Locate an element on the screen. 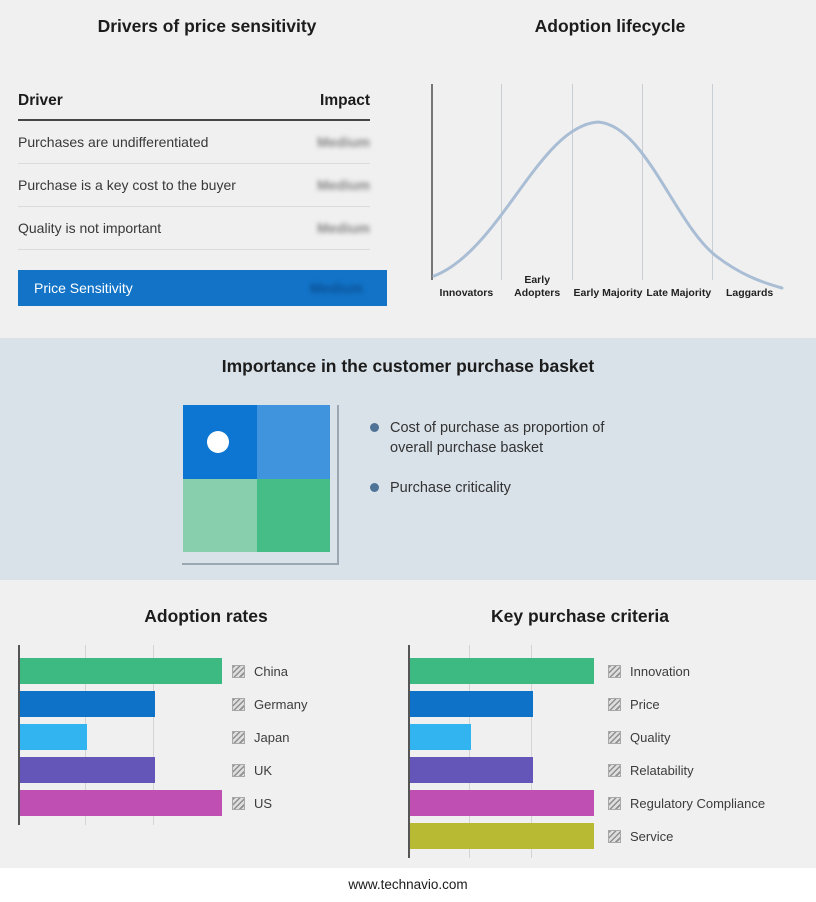 This screenshot has height=902, width=816. stage-label: Innovators is located at coordinates (466, 292).